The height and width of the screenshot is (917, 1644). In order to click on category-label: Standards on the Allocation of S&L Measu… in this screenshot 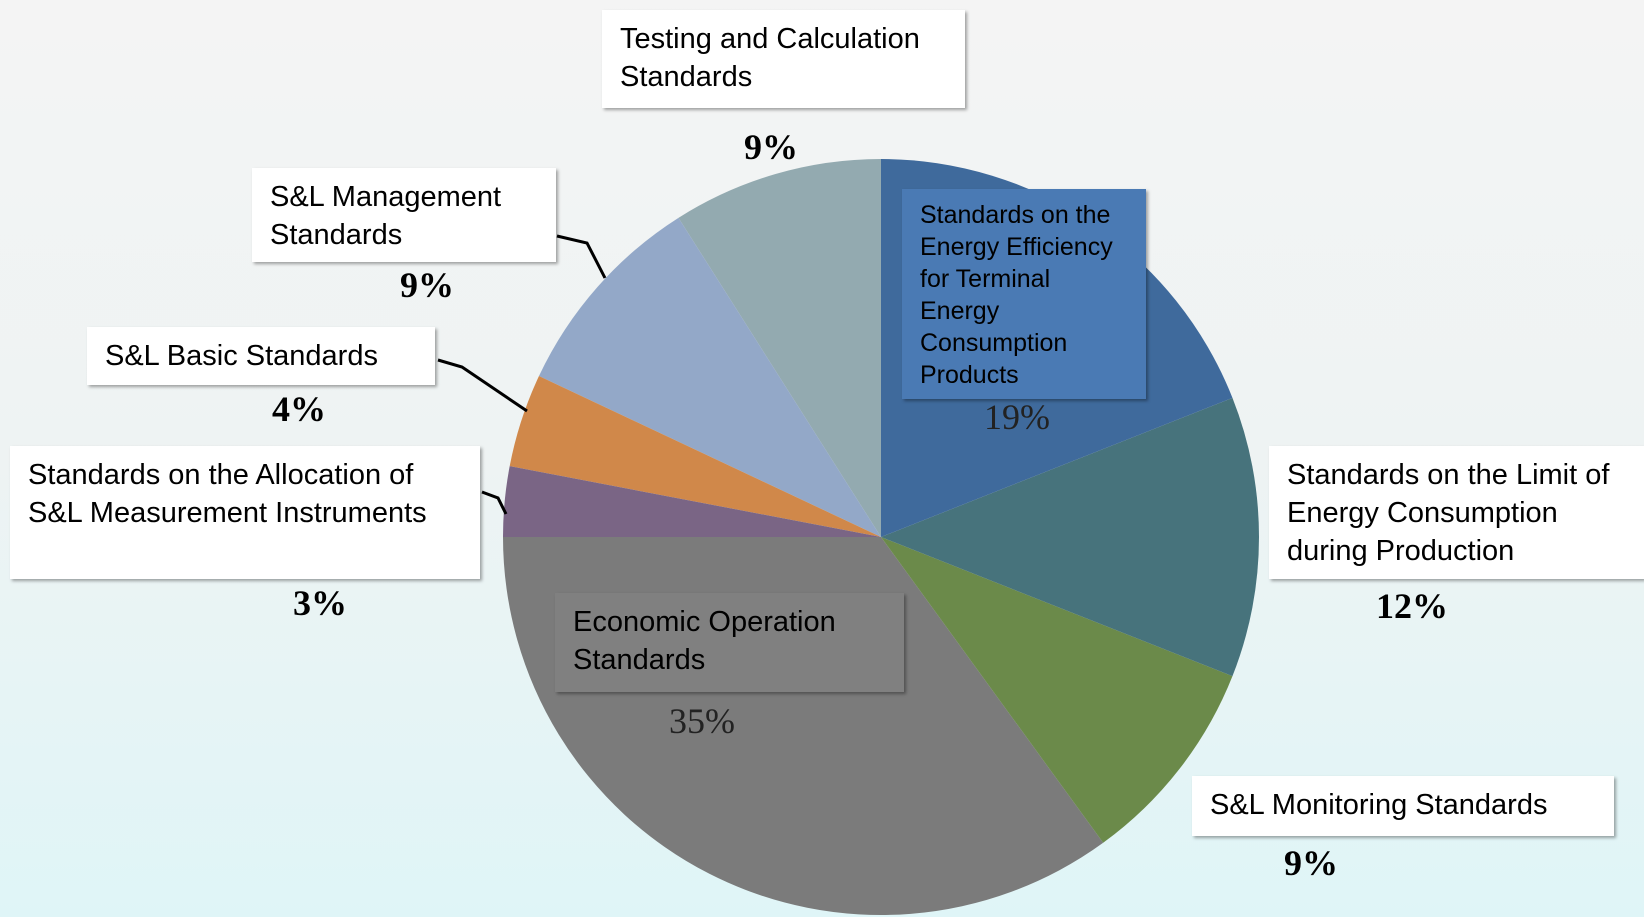, I will do `click(245, 512)`.